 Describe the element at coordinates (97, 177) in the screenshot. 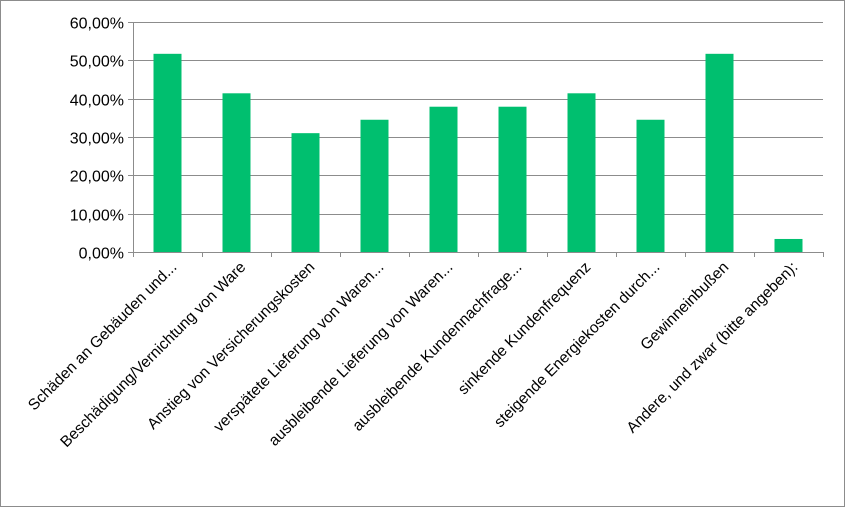

I see `y-tick-label: 20,00%` at that location.